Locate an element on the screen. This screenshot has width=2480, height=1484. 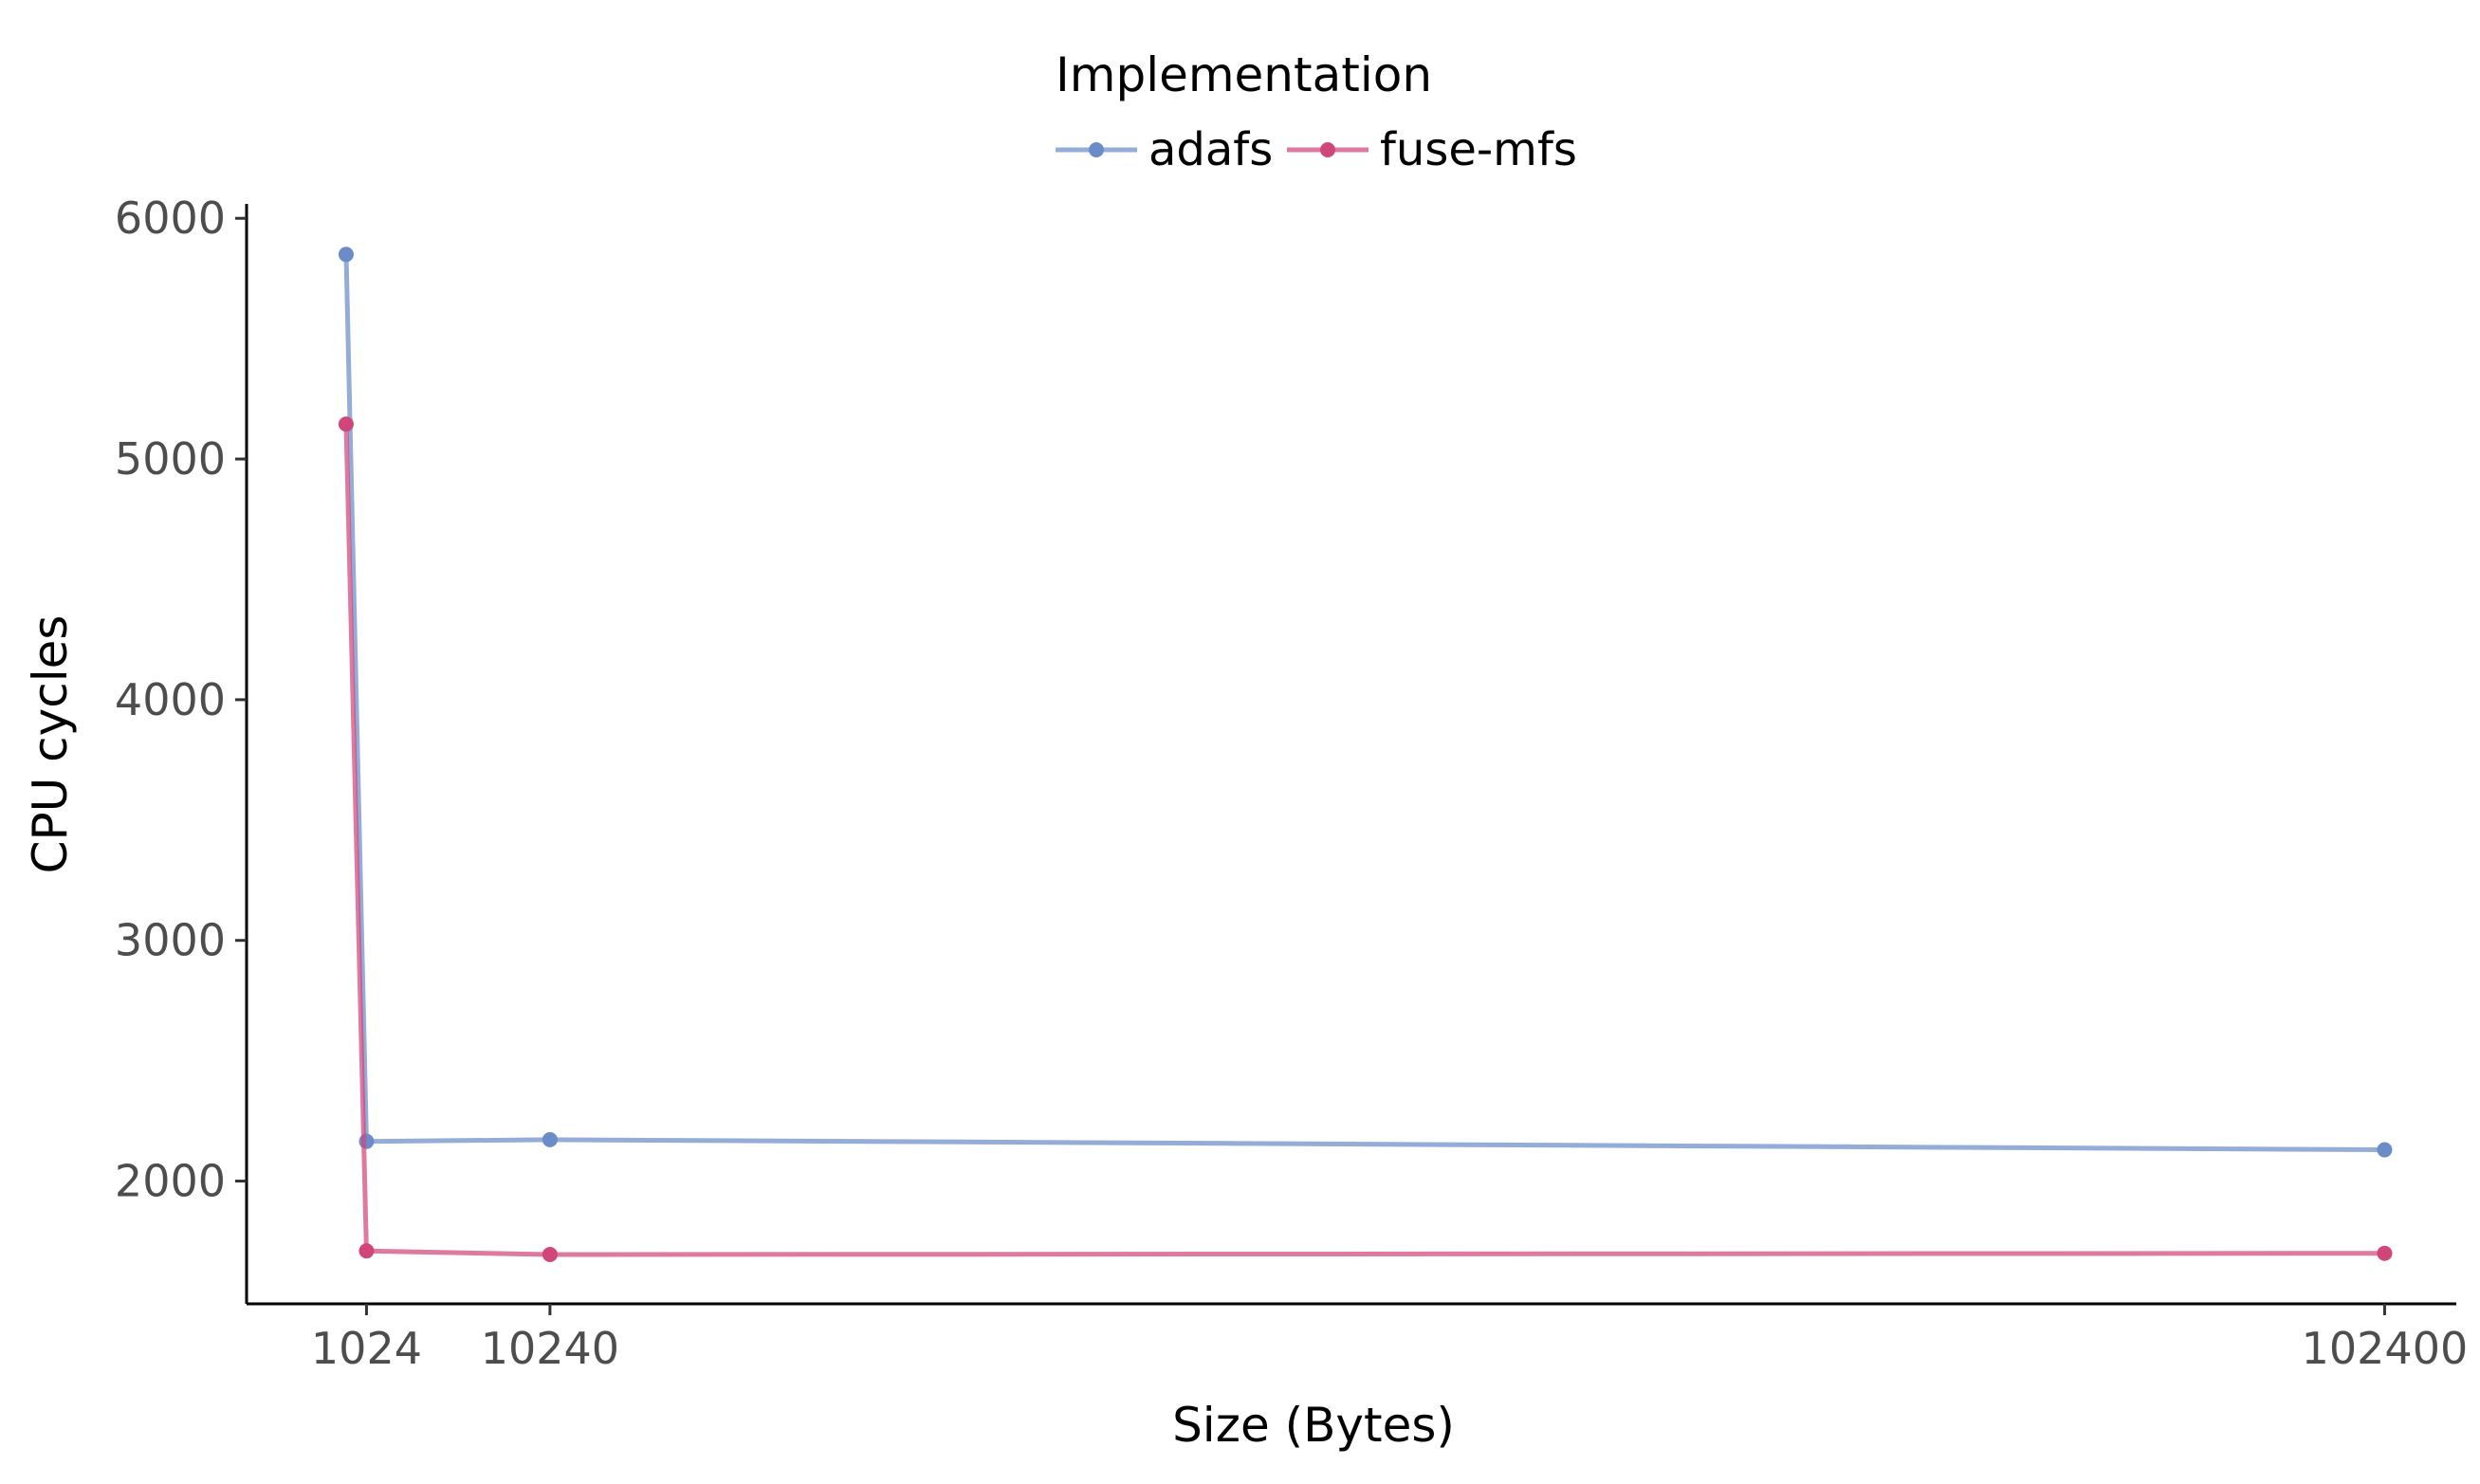
legend-item-adafs: adafs is located at coordinates (1164, 149).